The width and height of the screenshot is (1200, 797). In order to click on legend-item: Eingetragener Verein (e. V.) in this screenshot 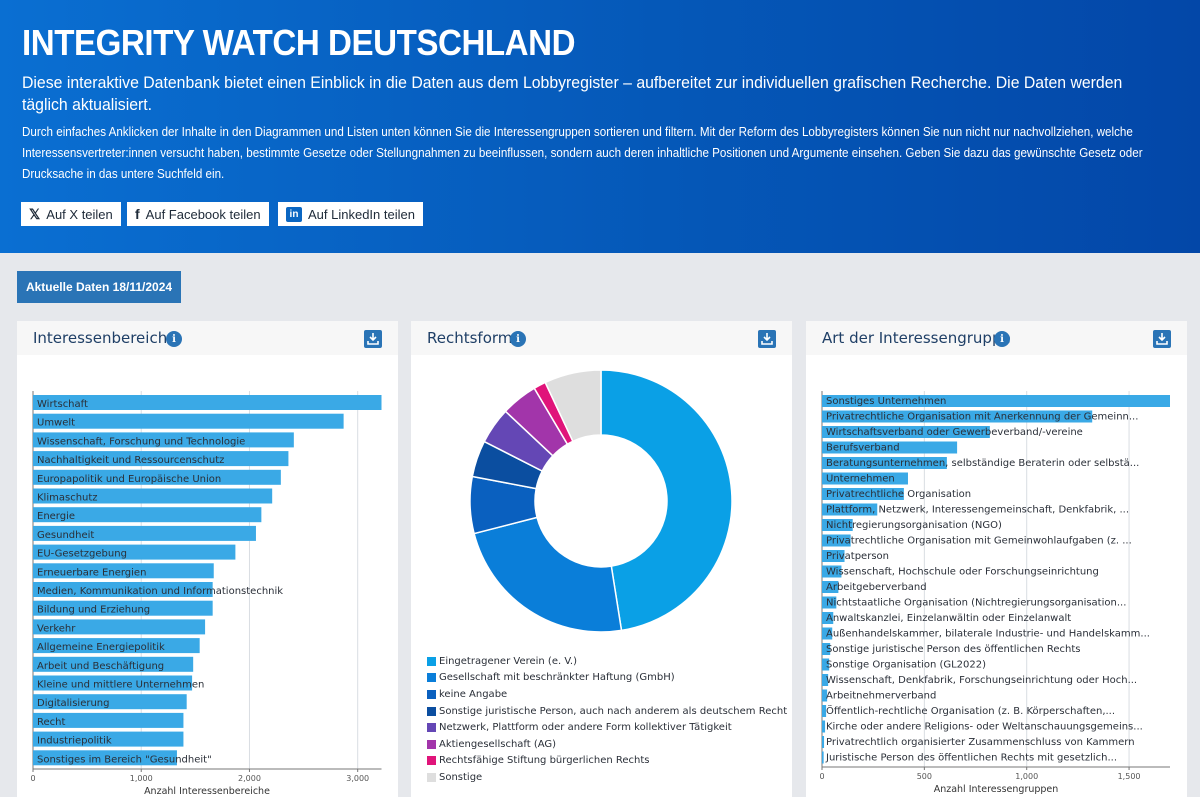, I will do `click(607, 661)`.